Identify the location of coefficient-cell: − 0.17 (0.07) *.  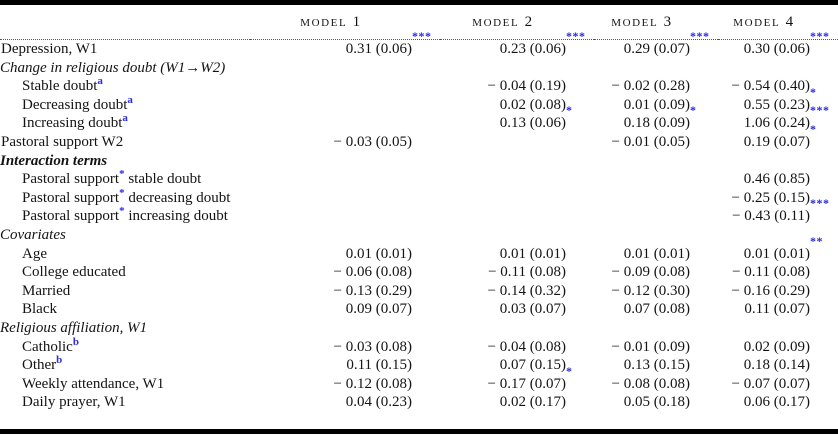
(517, 378).